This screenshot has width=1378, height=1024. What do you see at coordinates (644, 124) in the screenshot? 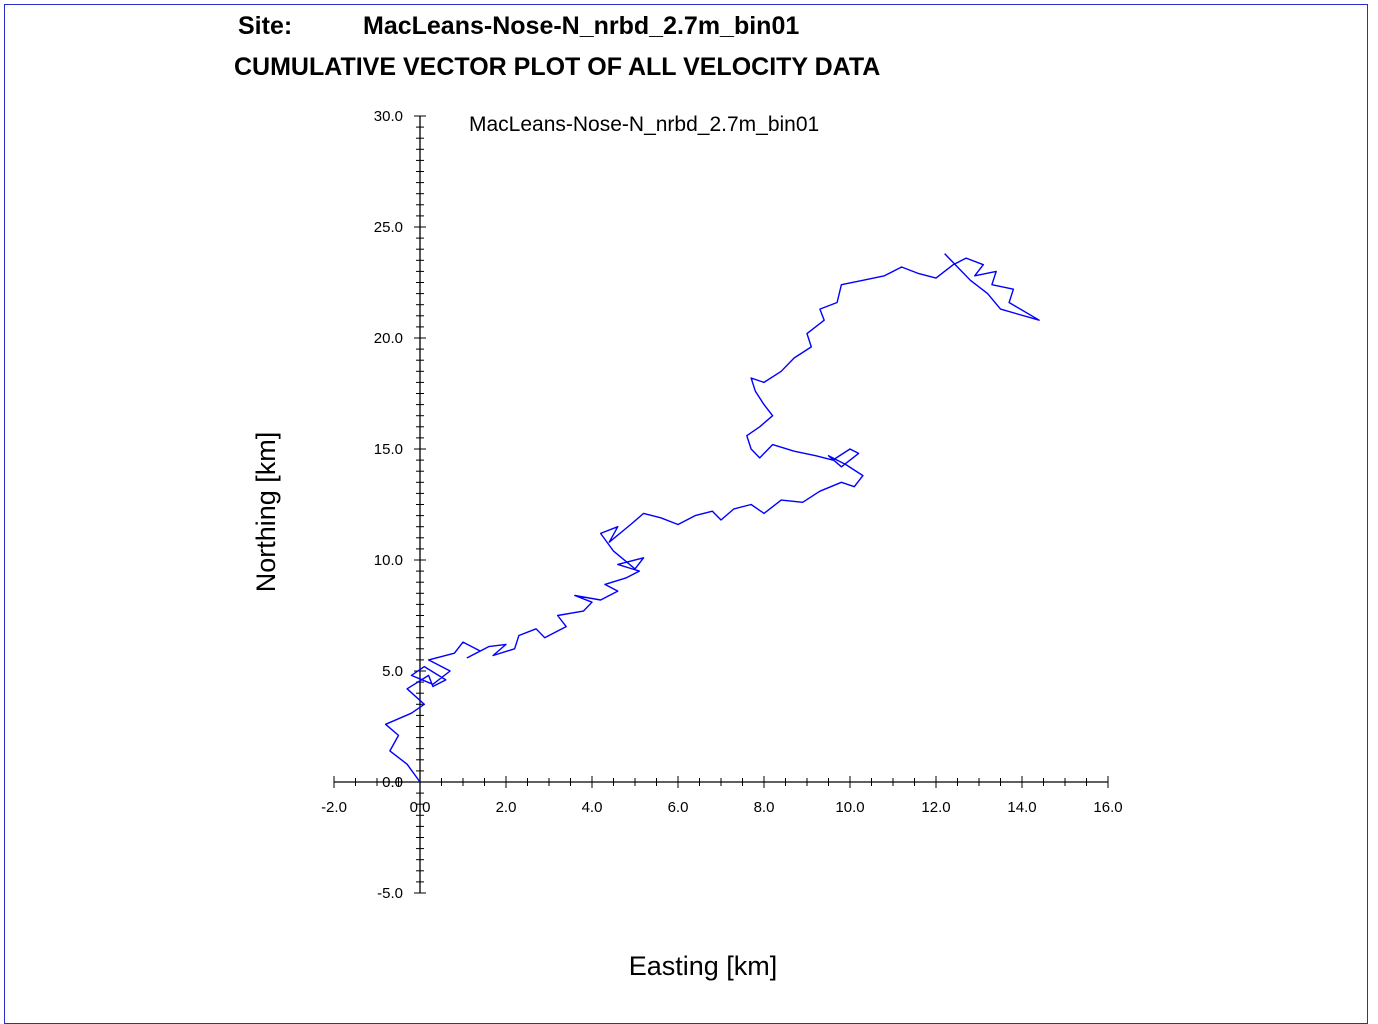
I see `chart-inner-title: MacLeans-Nose-N_nrbd_2.7m_bin01` at bounding box center [644, 124].